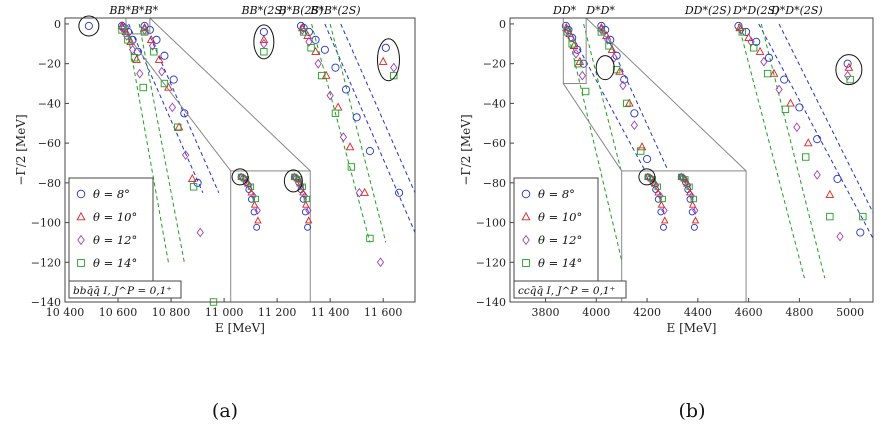 The height and width of the screenshot is (427, 886). Describe the element at coordinates (49, 64) in the screenshot. I see `y-tick-label-a-1: −20` at that location.